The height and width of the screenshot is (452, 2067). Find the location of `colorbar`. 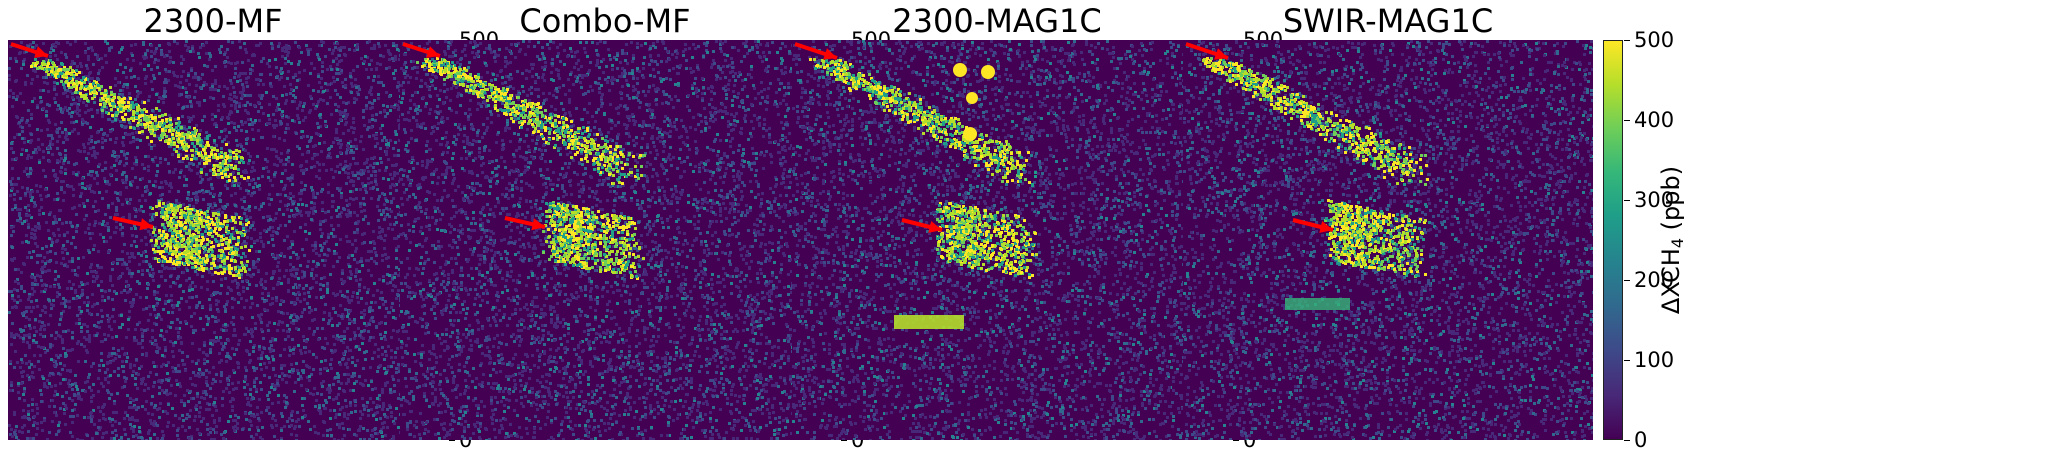

colorbar is located at coordinates (1613, 240).